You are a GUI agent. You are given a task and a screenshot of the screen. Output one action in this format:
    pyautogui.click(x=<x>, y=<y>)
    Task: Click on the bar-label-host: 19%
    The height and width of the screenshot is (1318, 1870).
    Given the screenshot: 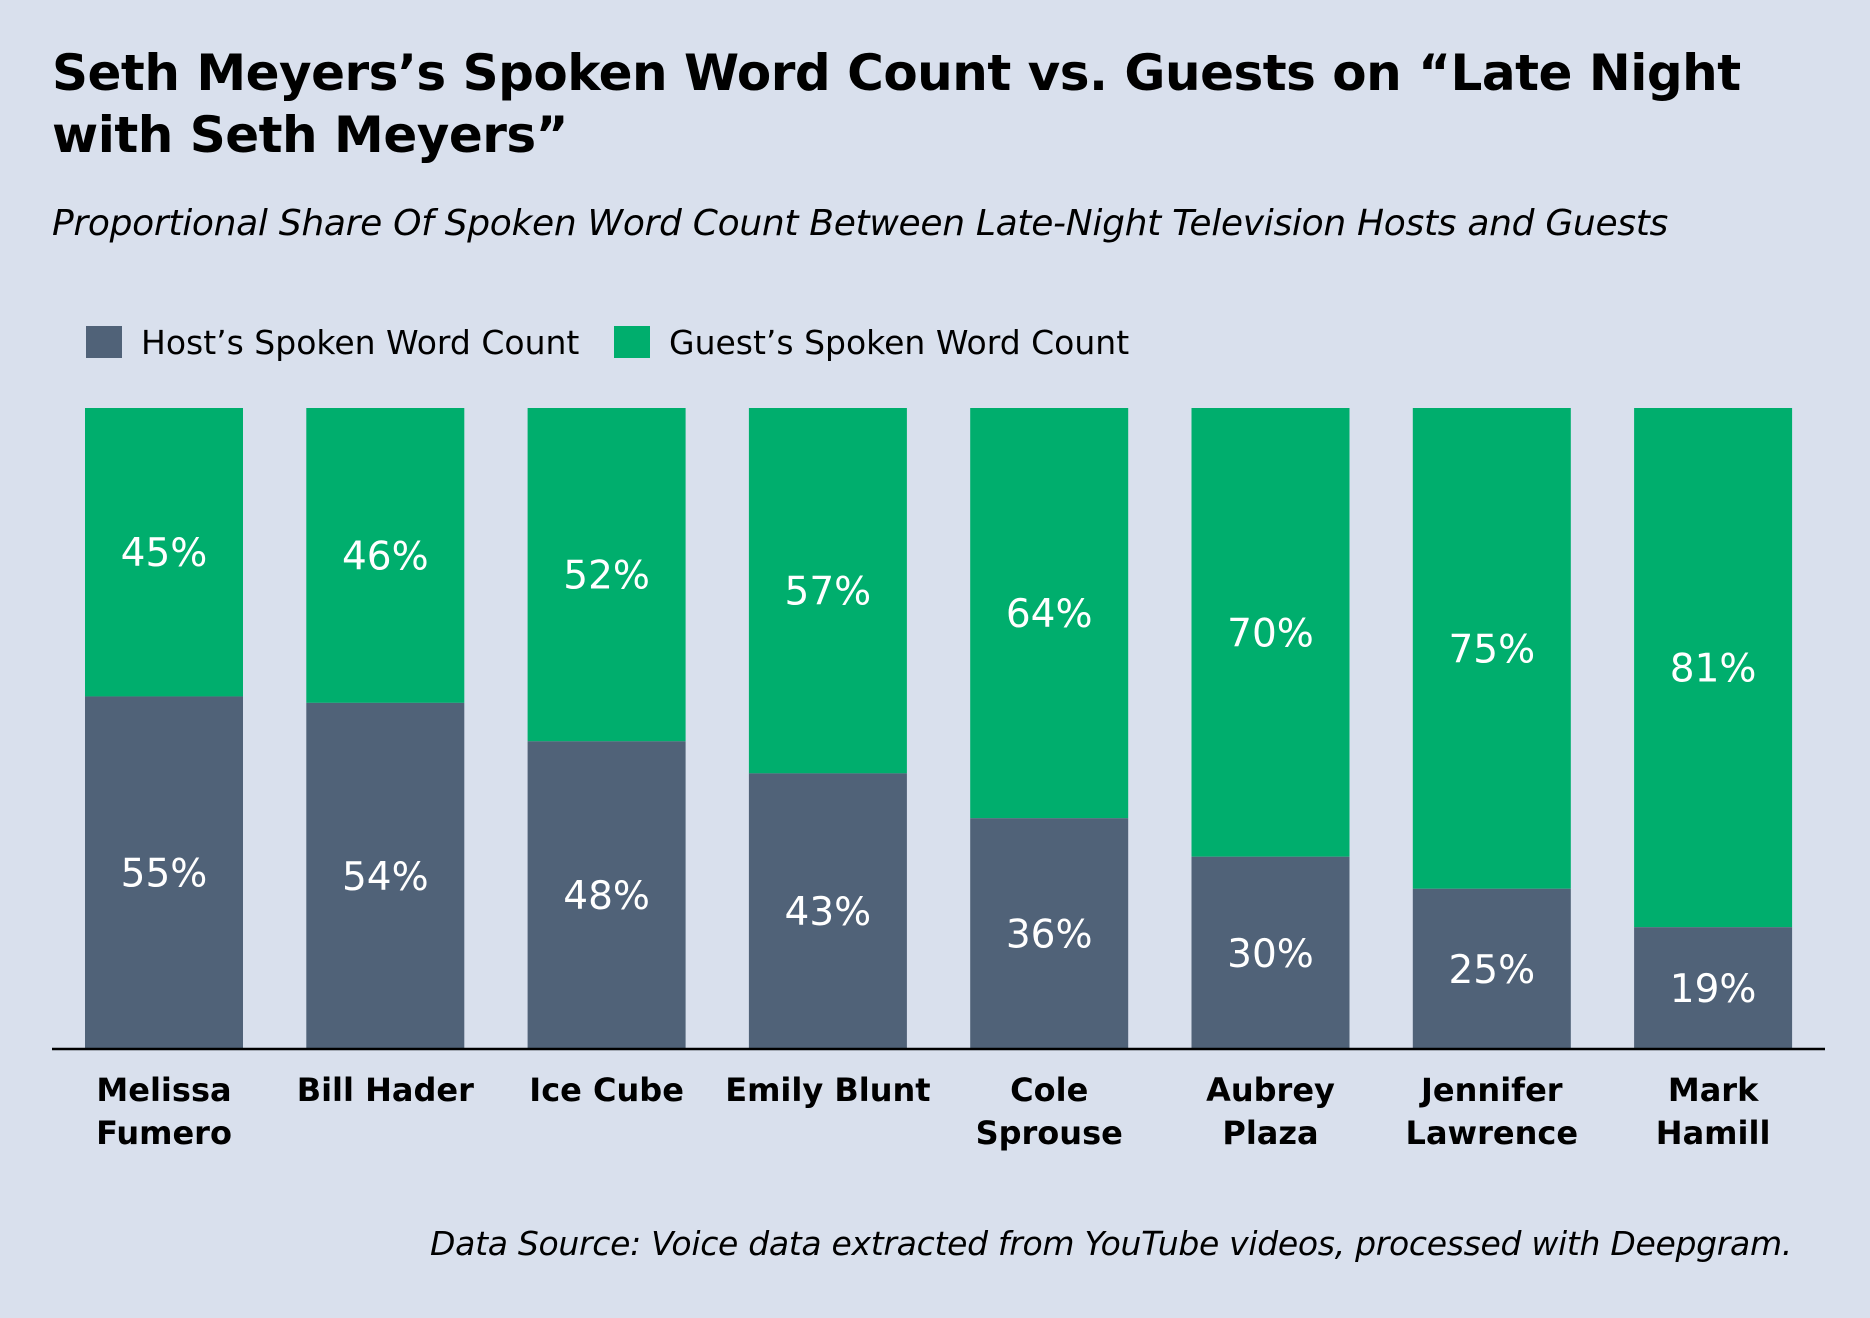 What is the action you would take?
    pyautogui.click(x=1713, y=989)
    